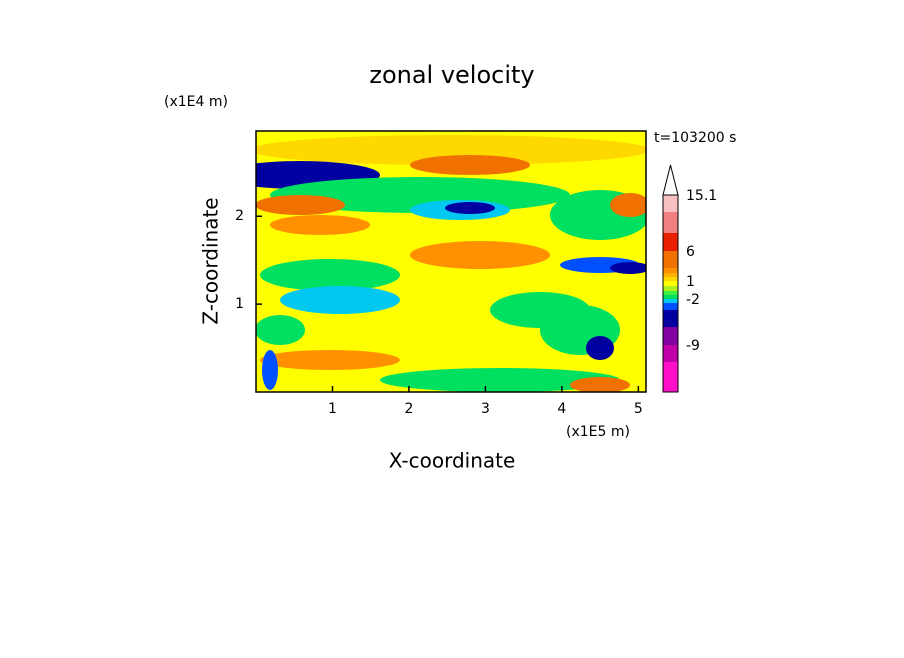  Describe the element at coordinates (239, 216) in the screenshot. I see `y-tick-label: 2` at that location.